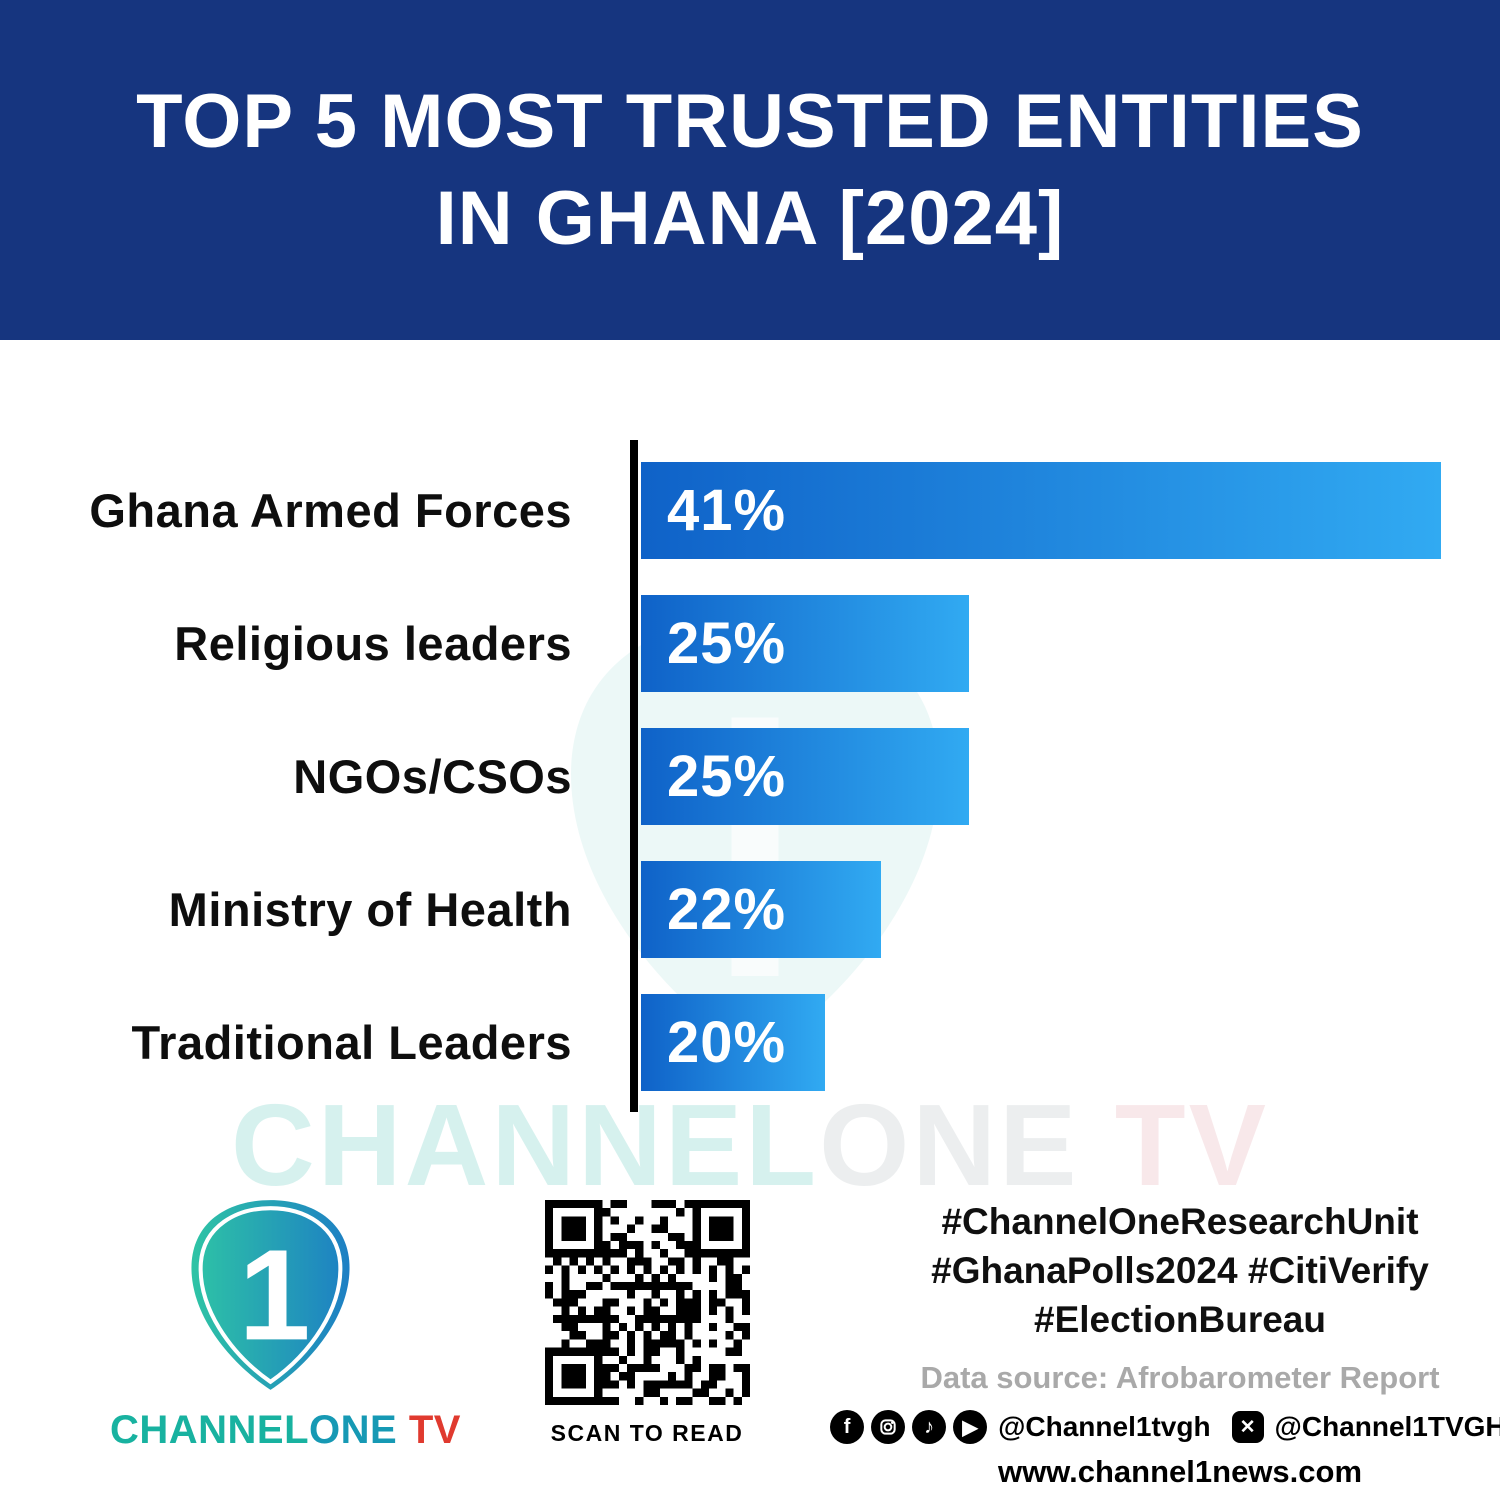 This screenshot has width=1500, height=1500. What do you see at coordinates (847, 1427) in the screenshot?
I see `facebook-icon: f` at bounding box center [847, 1427].